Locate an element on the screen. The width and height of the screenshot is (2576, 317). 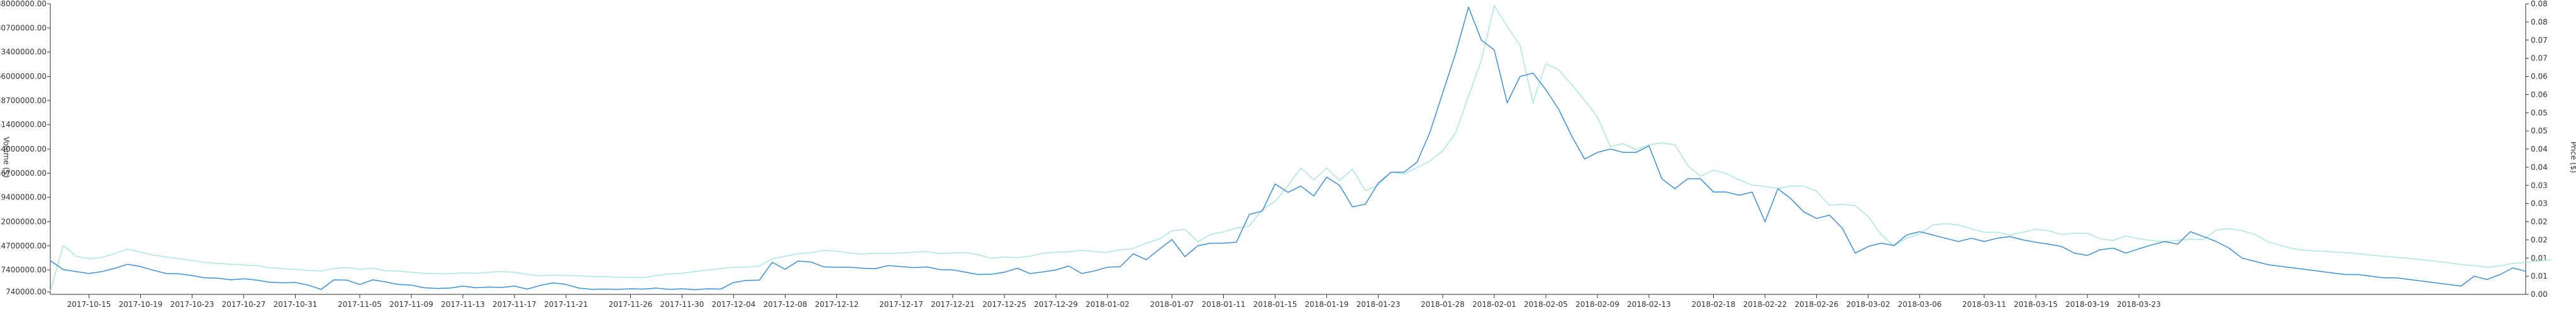
x-tick-label: 2017-10-31 is located at coordinates (296, 304).